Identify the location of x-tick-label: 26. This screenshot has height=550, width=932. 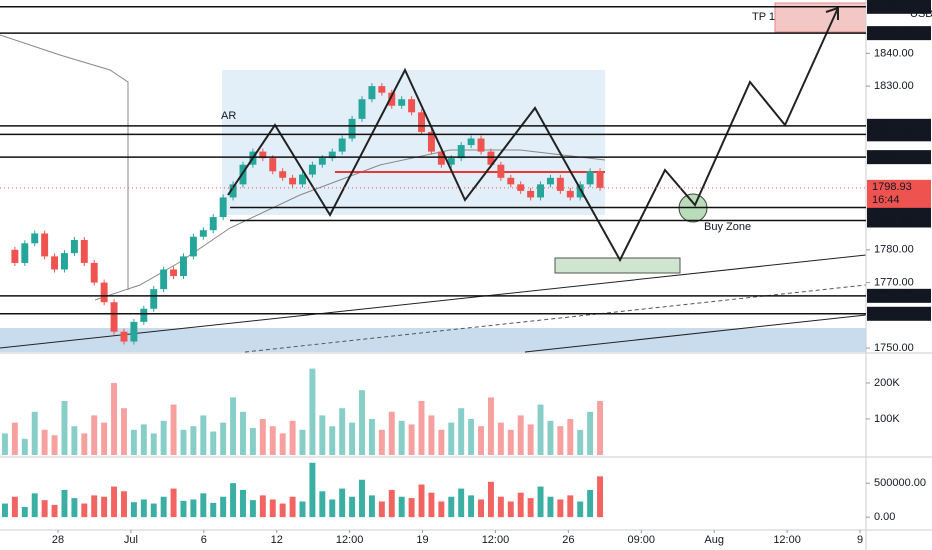
(568, 540).